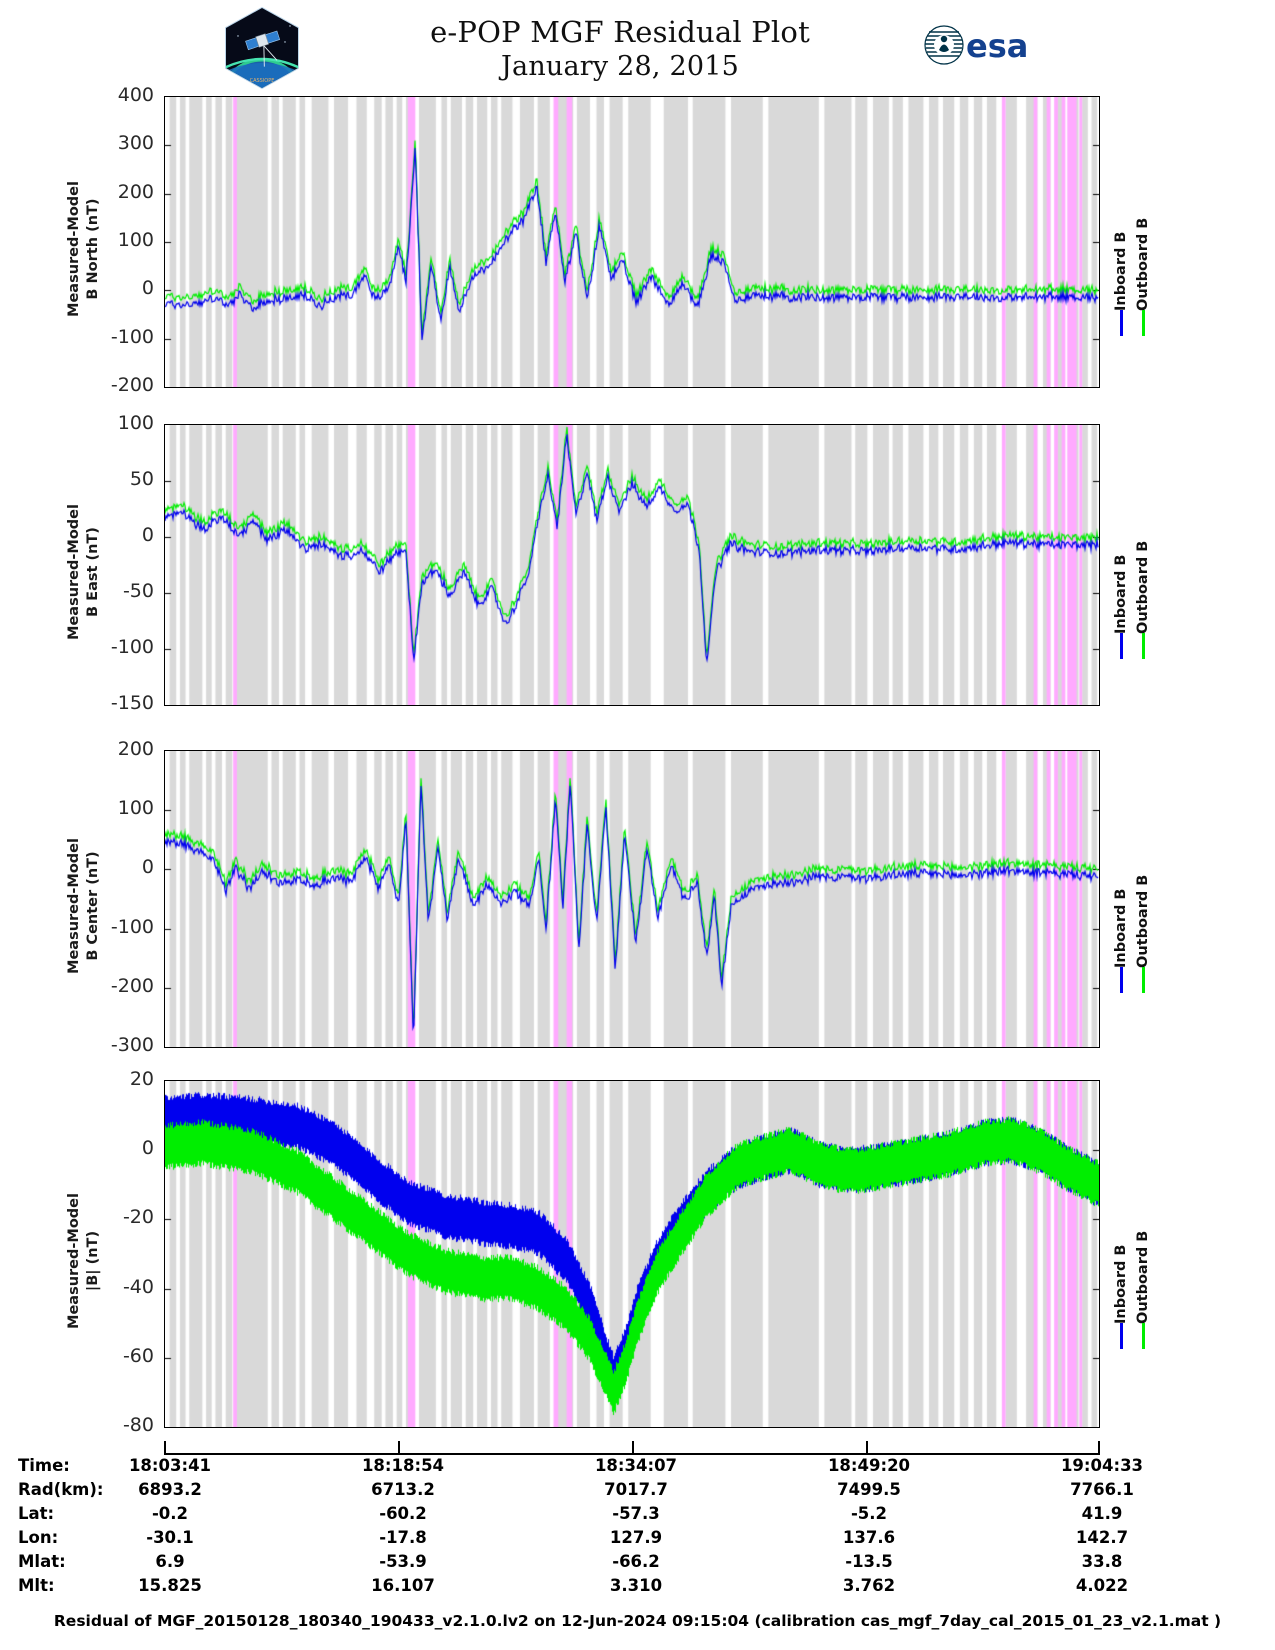 This screenshot has width=1275, height=1650. What do you see at coordinates (135, 749) in the screenshot?
I see `y-tick-label-p2-0: 200` at bounding box center [135, 749].